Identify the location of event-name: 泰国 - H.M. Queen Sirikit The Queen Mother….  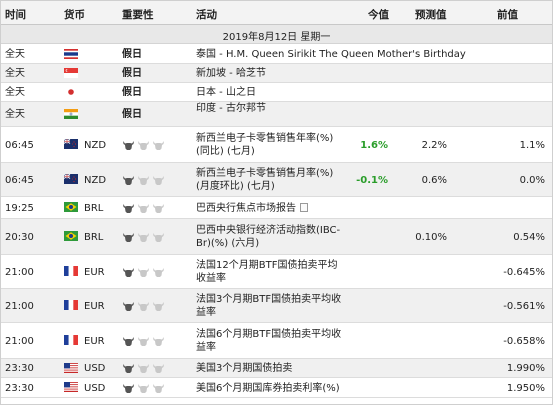
(331, 54).